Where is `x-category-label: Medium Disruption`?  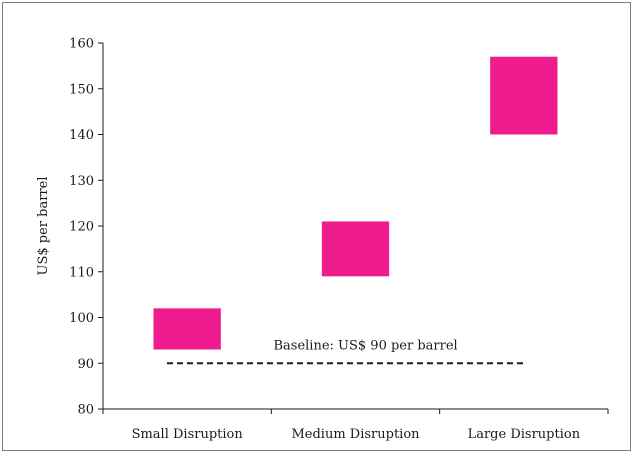 x-category-label: Medium Disruption is located at coordinates (355, 434).